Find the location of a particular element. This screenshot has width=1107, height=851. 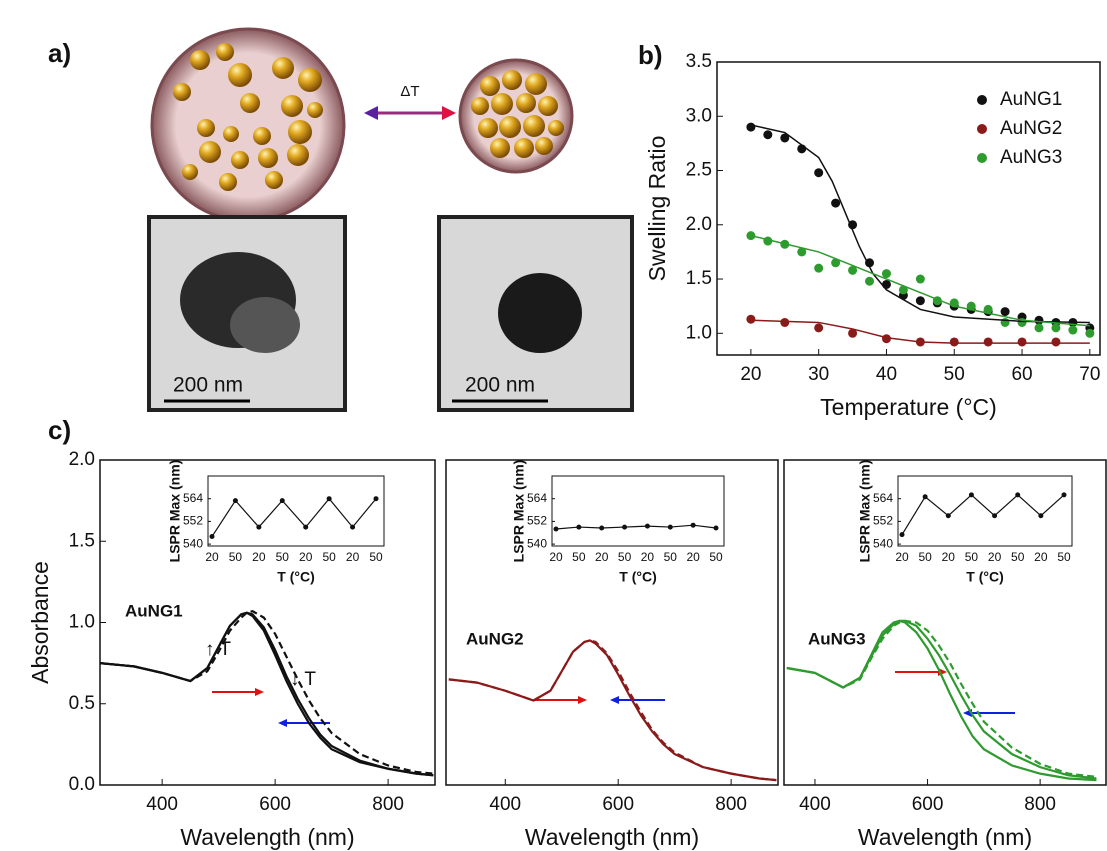

transition-label: ΔT is located at coordinates (409, 91).